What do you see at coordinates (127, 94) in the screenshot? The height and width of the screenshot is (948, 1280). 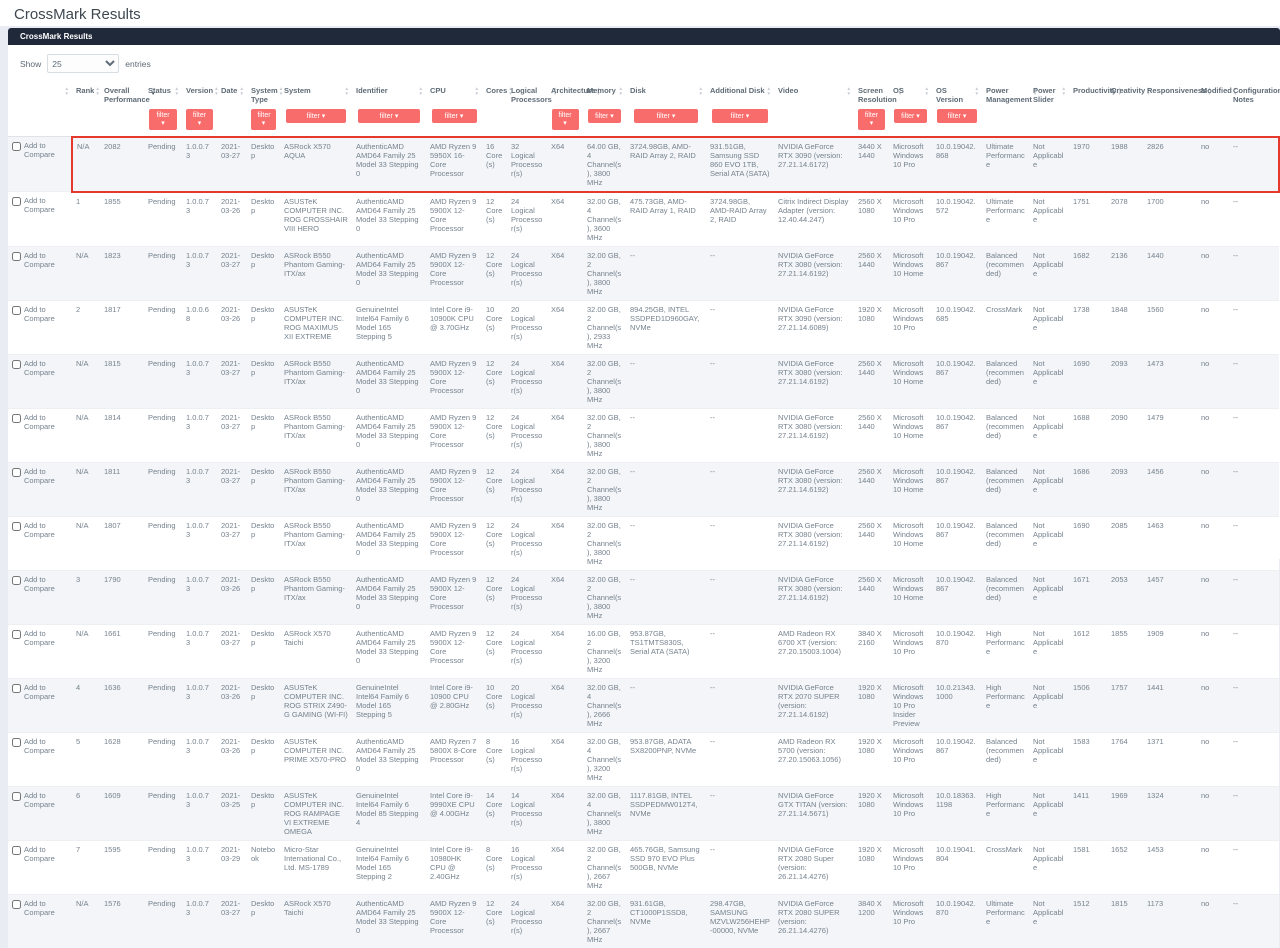 I see `column-header-overall-performance: Overall Performance ▴ ▾` at bounding box center [127, 94].